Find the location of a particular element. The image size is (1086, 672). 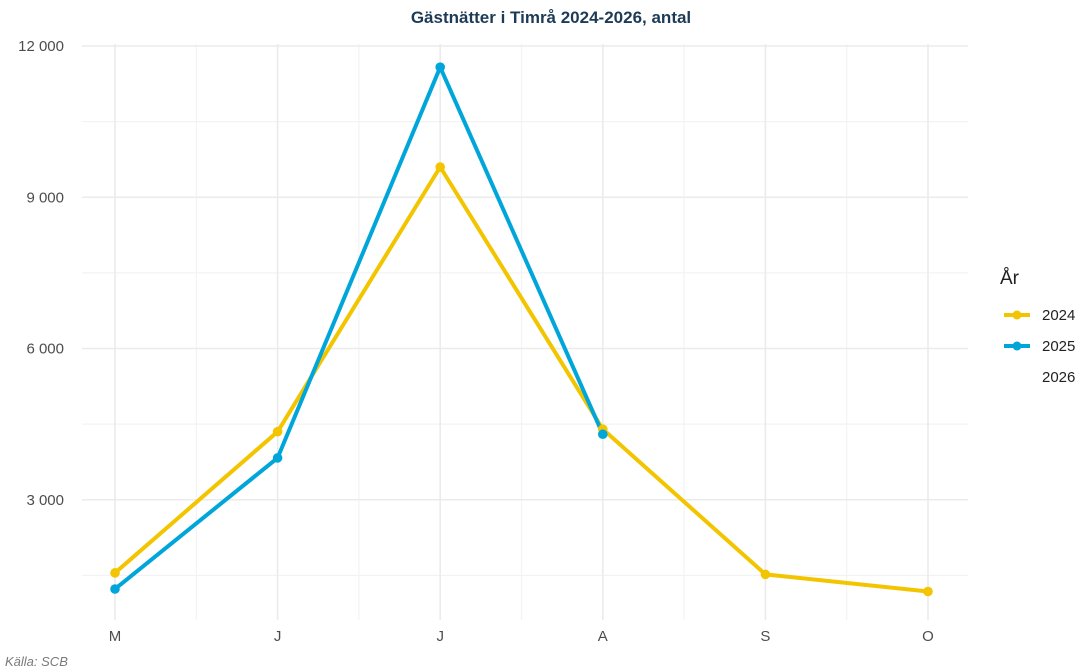

legend-label-2024: 2024 is located at coordinates (1058, 315).